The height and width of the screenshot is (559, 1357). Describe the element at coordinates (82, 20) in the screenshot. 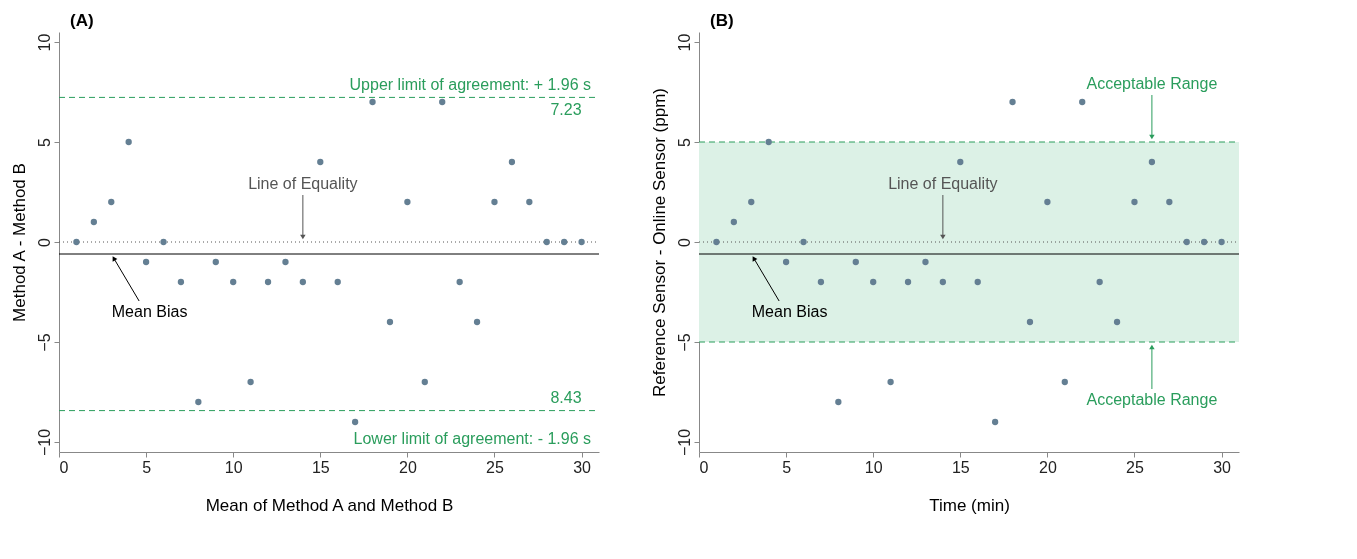

I see `chart-title: (A)` at that location.